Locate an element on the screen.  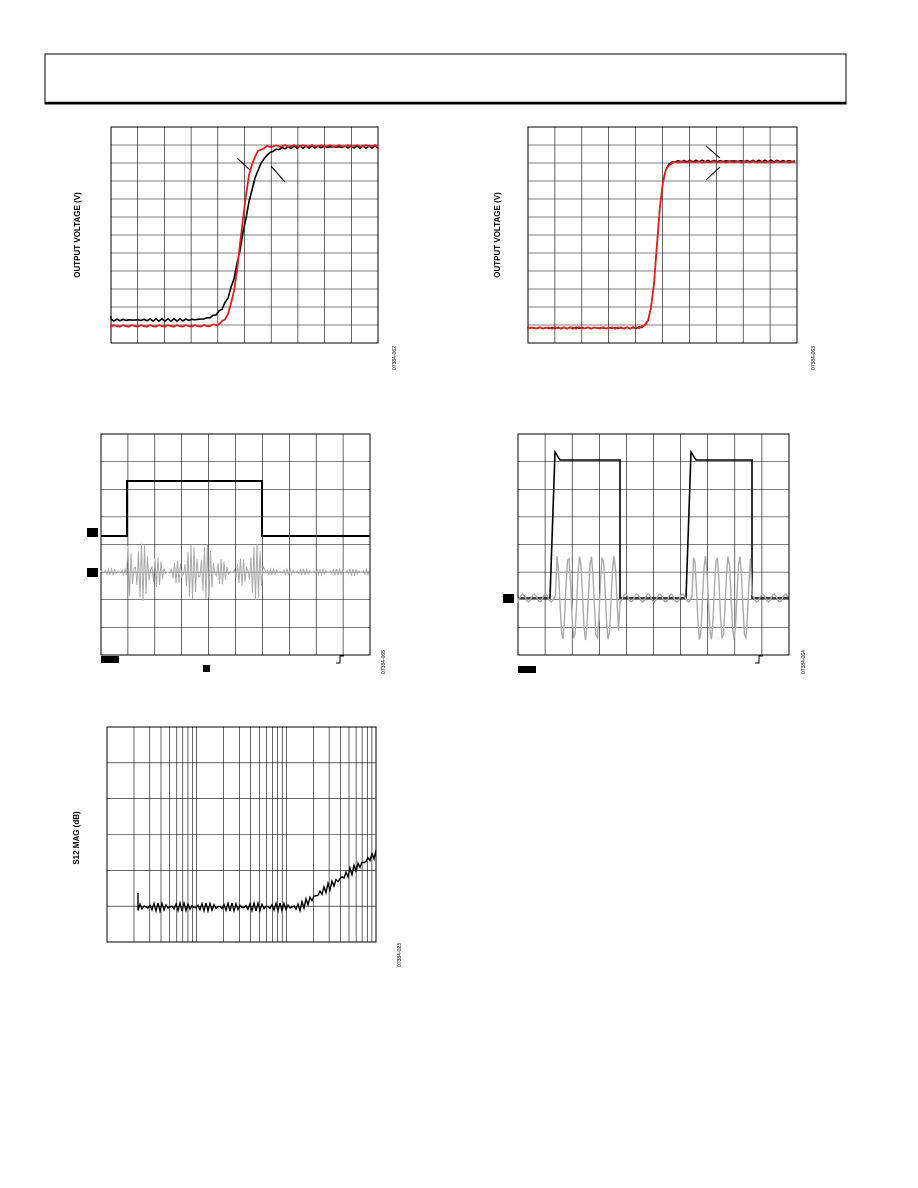
figure-id: 07384-064 is located at coordinates (804, 662).